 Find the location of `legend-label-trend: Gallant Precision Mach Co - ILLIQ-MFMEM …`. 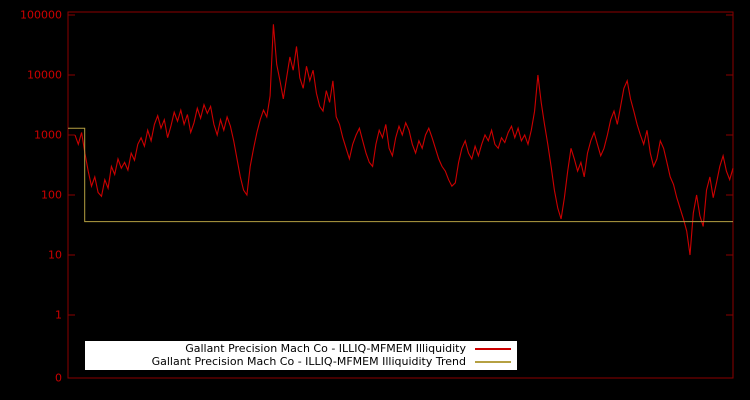

legend-label-trend: Gallant Precision Mach Co - ILLIQ-MFMEM … is located at coordinates (308, 361).